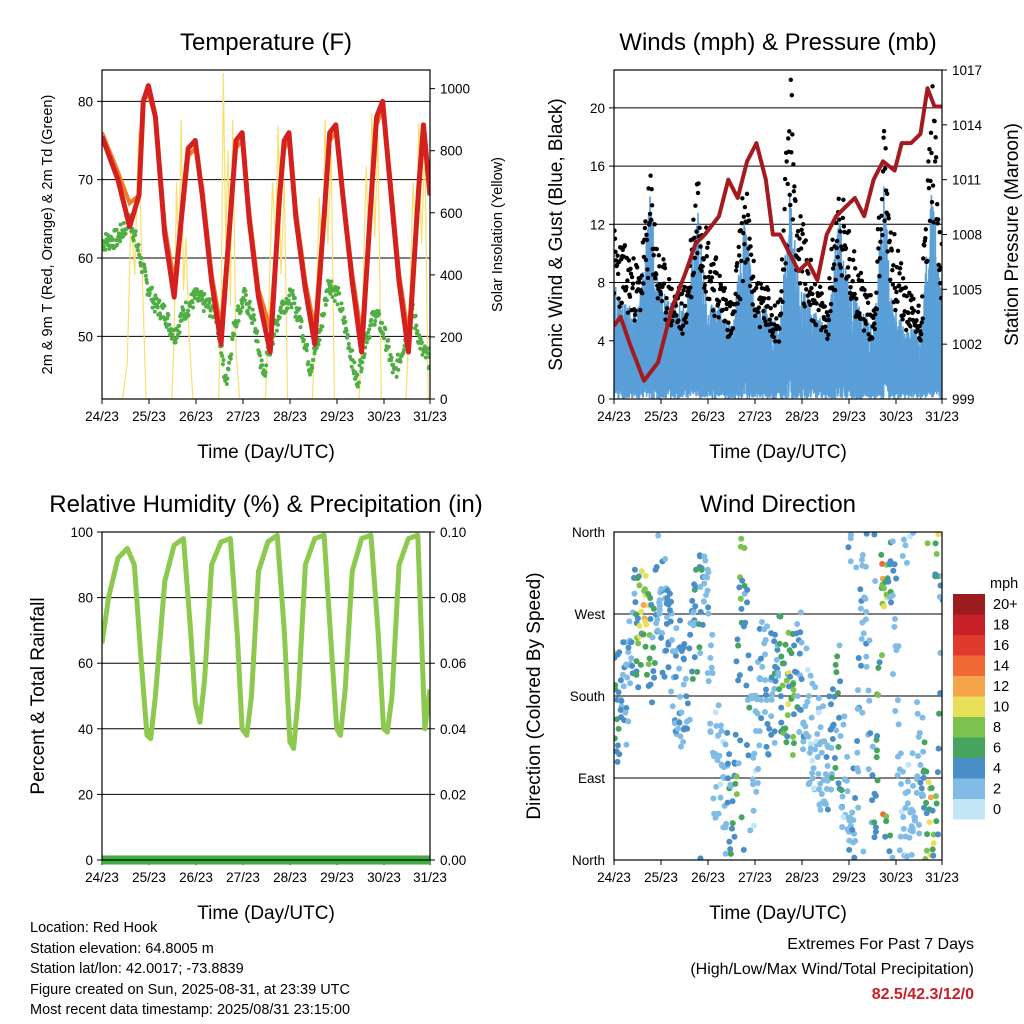 The image size is (1024, 1024). Describe the element at coordinates (243, 416) in the screenshot. I see `x-tick-label: 27/23` at that location.